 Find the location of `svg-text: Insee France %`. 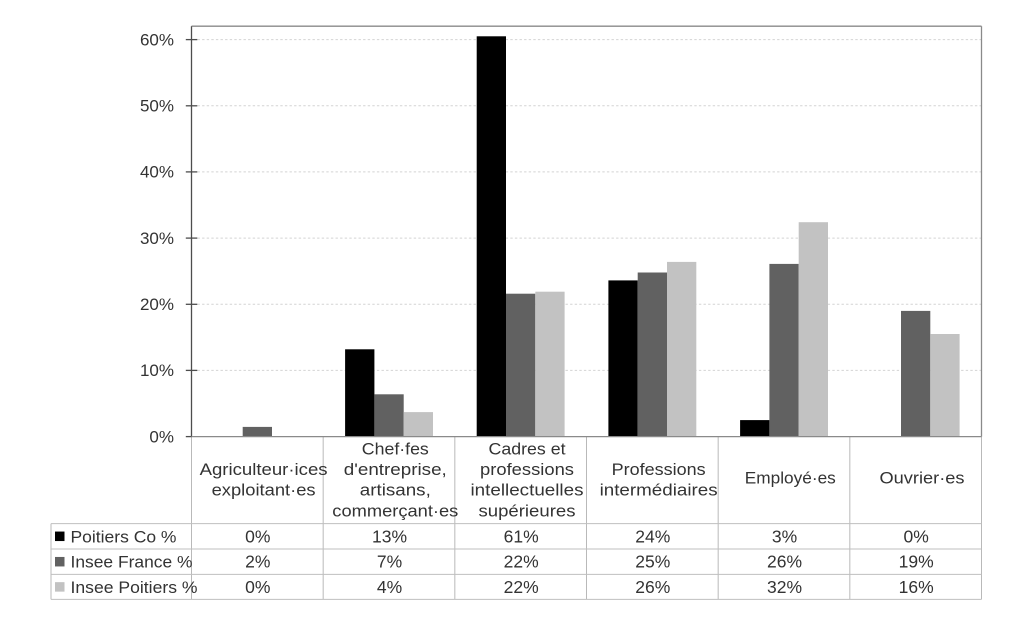

svg-text: Insee France % is located at coordinates (132, 562).